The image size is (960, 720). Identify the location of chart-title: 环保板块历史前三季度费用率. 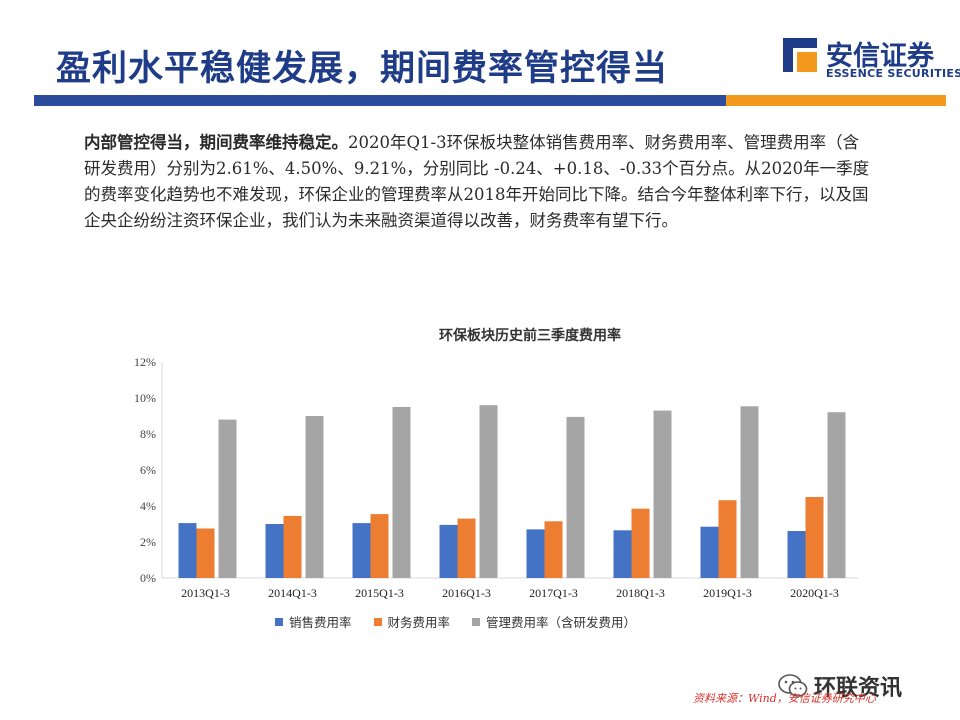
(530, 336).